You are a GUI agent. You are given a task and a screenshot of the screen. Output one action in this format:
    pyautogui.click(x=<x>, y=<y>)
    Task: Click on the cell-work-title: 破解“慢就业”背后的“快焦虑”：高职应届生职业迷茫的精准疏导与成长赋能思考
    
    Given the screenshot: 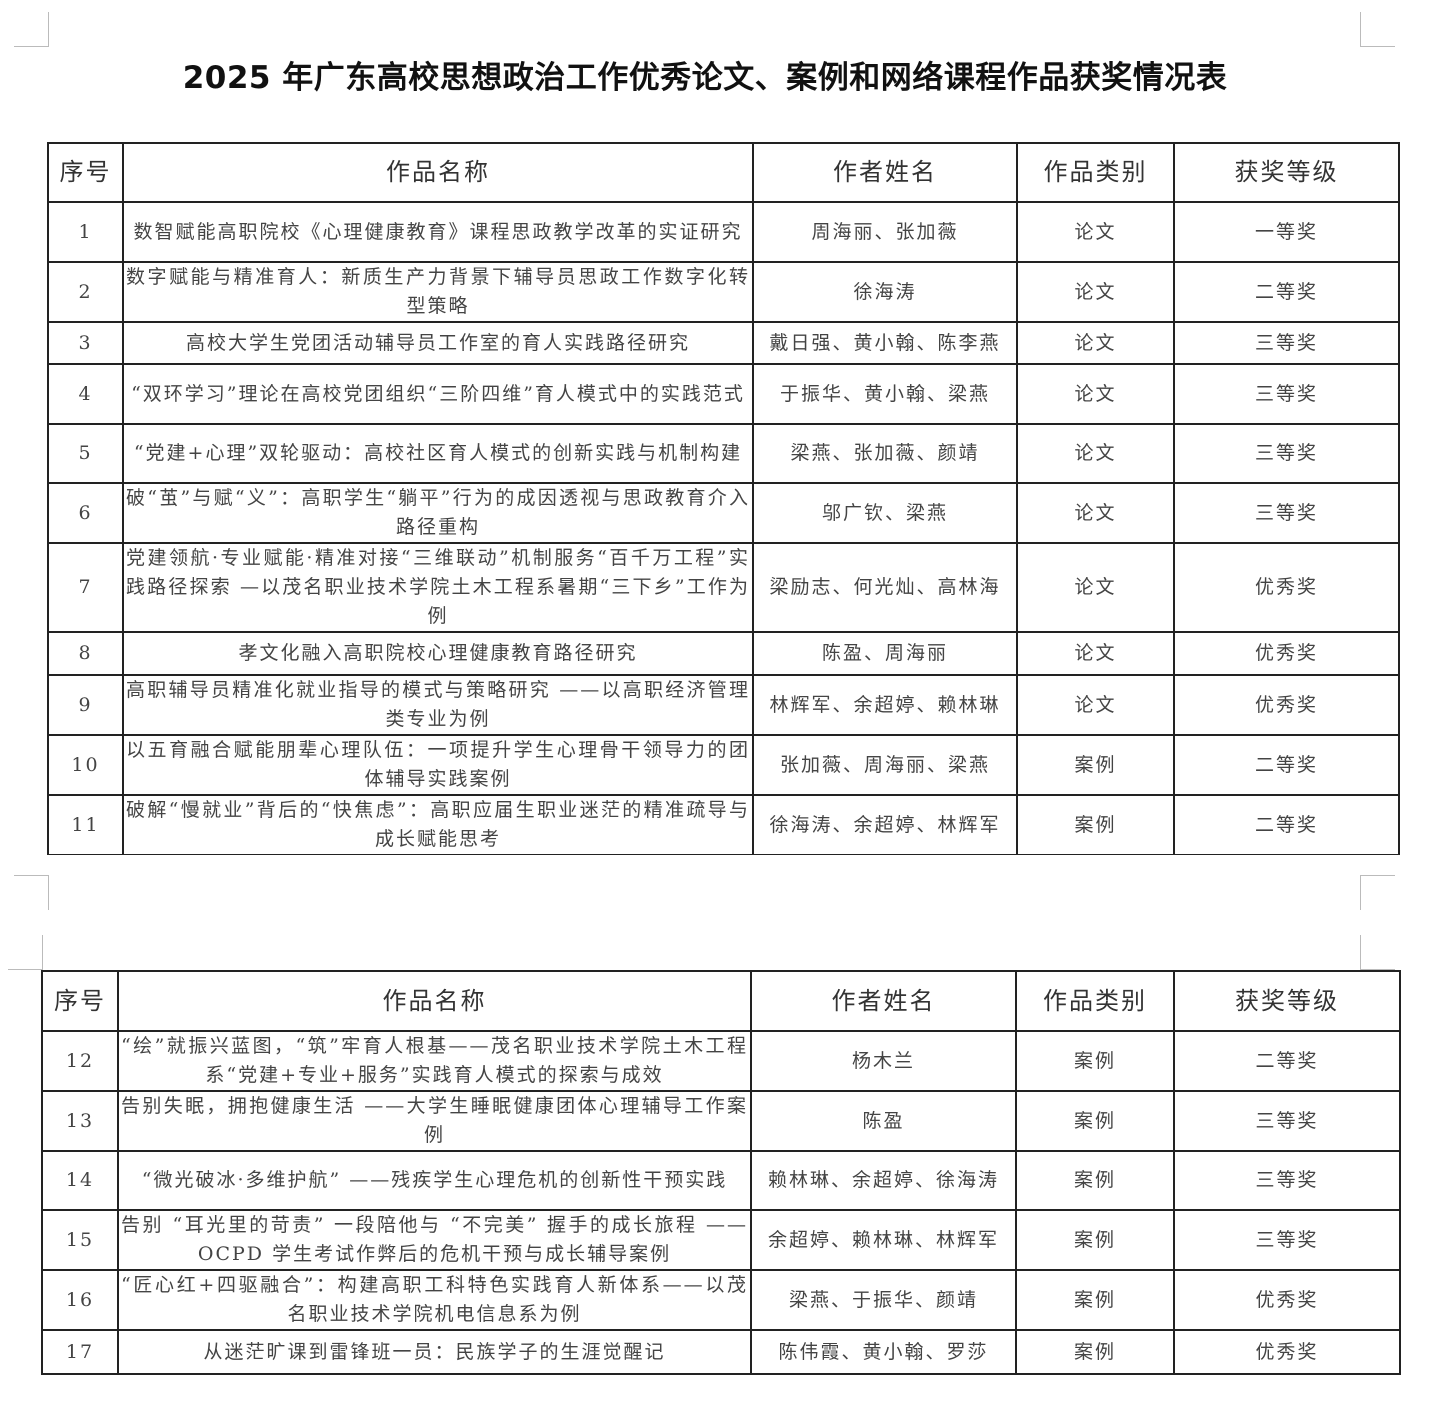 What is the action you would take?
    pyautogui.click(x=438, y=825)
    